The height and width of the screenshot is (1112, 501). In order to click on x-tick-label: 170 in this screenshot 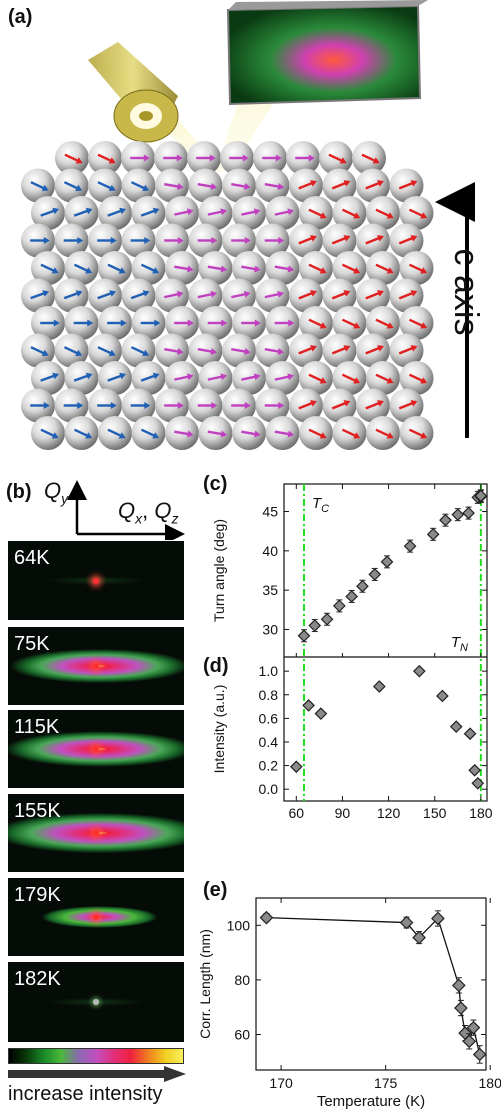, I will do `click(281, 1083)`.